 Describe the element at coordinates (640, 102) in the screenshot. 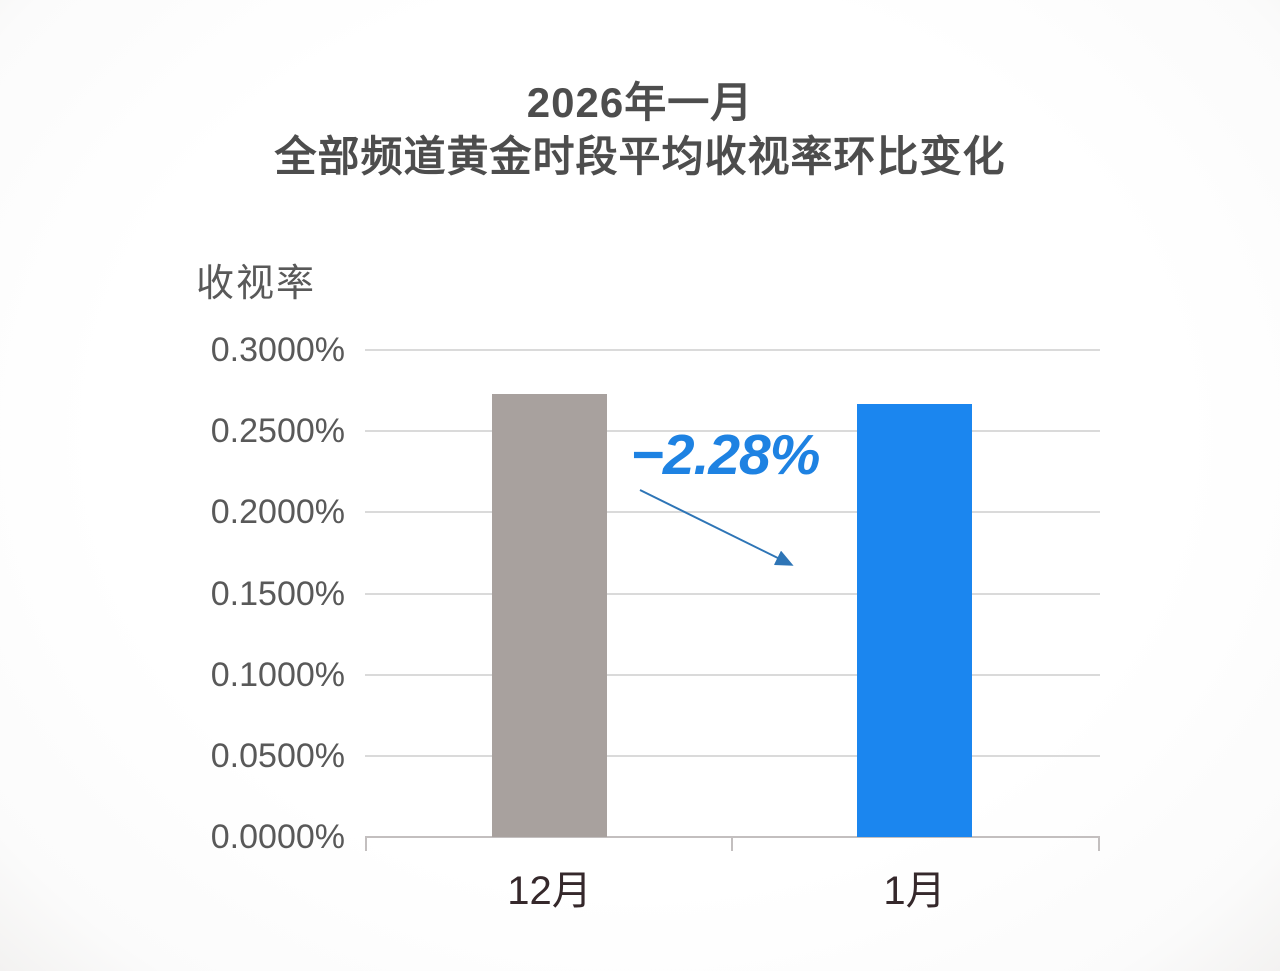

I see `chart-title-line1: 2026年一月` at that location.